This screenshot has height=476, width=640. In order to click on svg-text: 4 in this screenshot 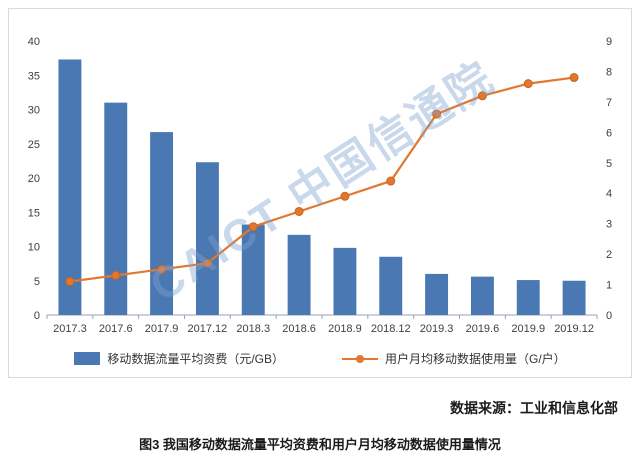, I will do `click(609, 194)`.